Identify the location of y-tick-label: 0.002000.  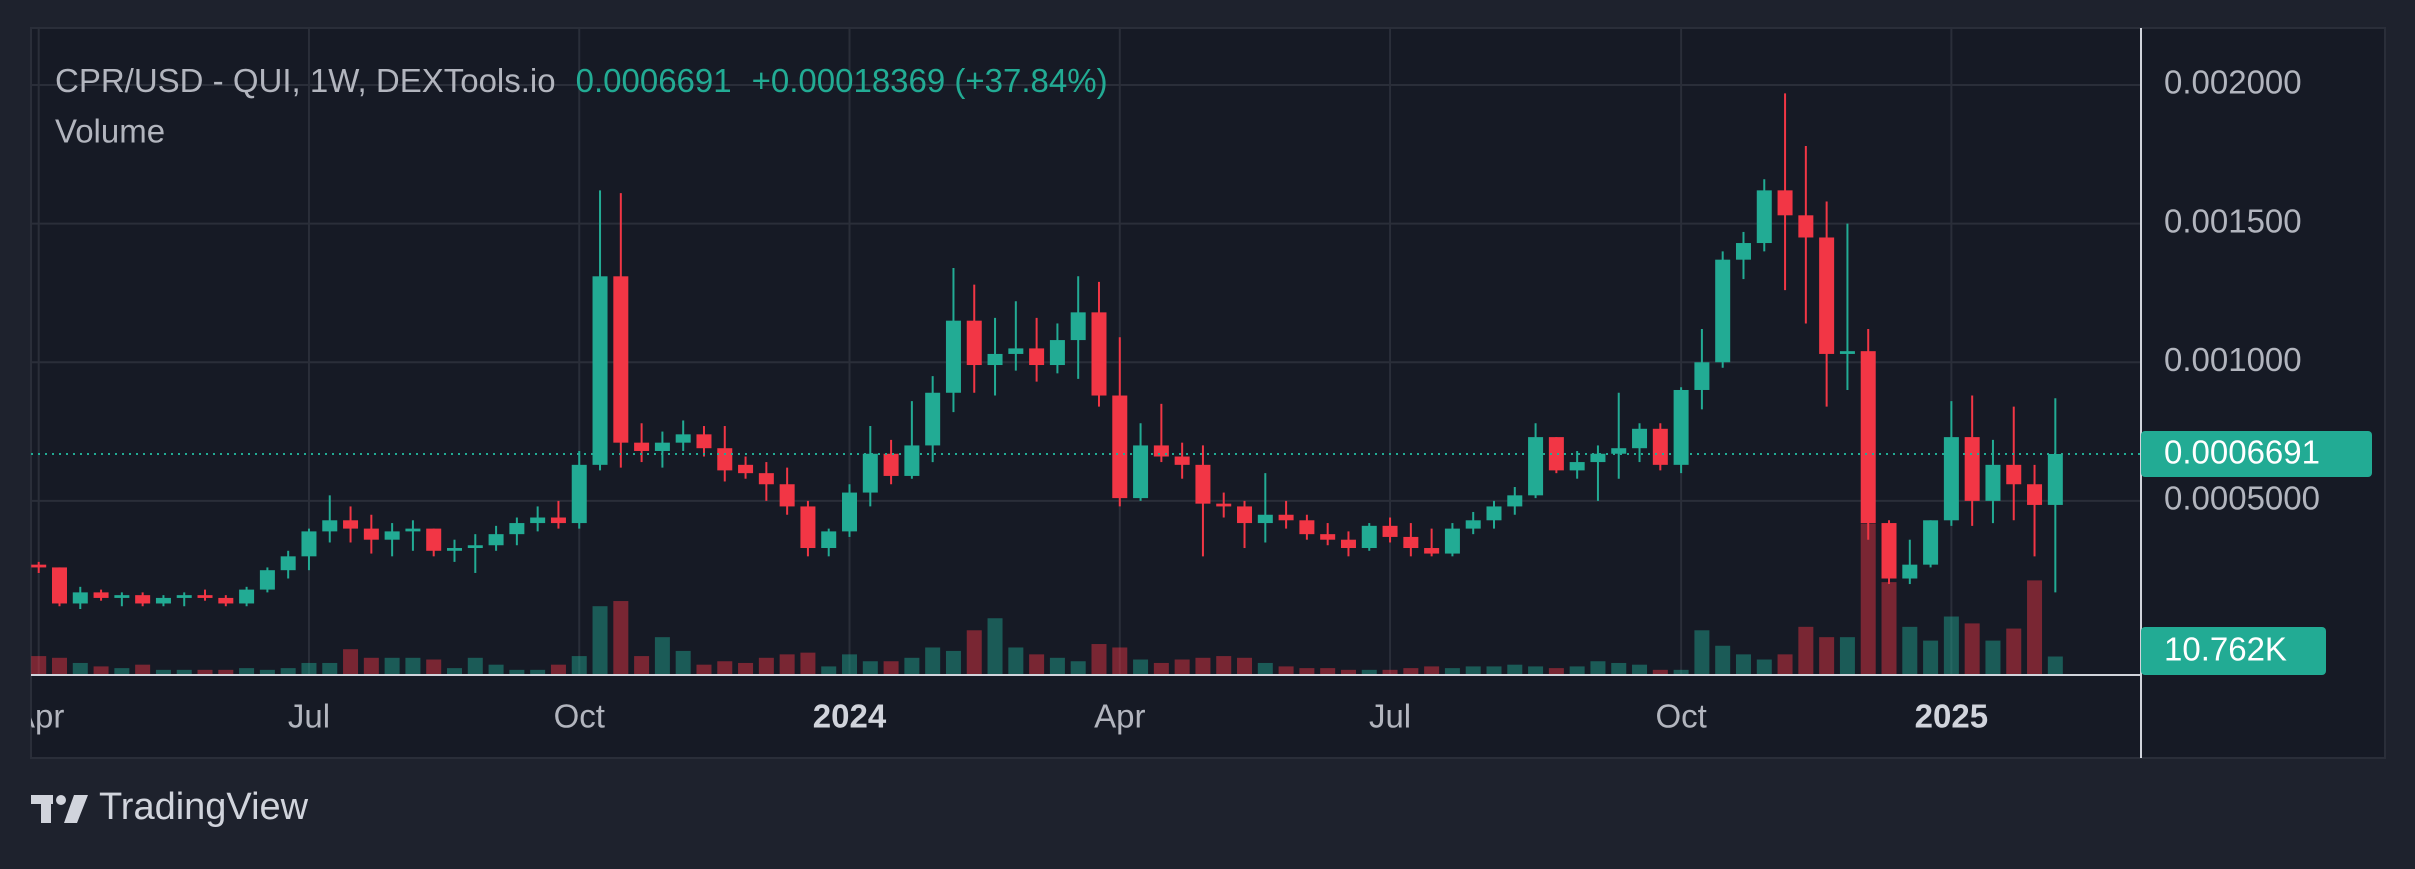
(2233, 82).